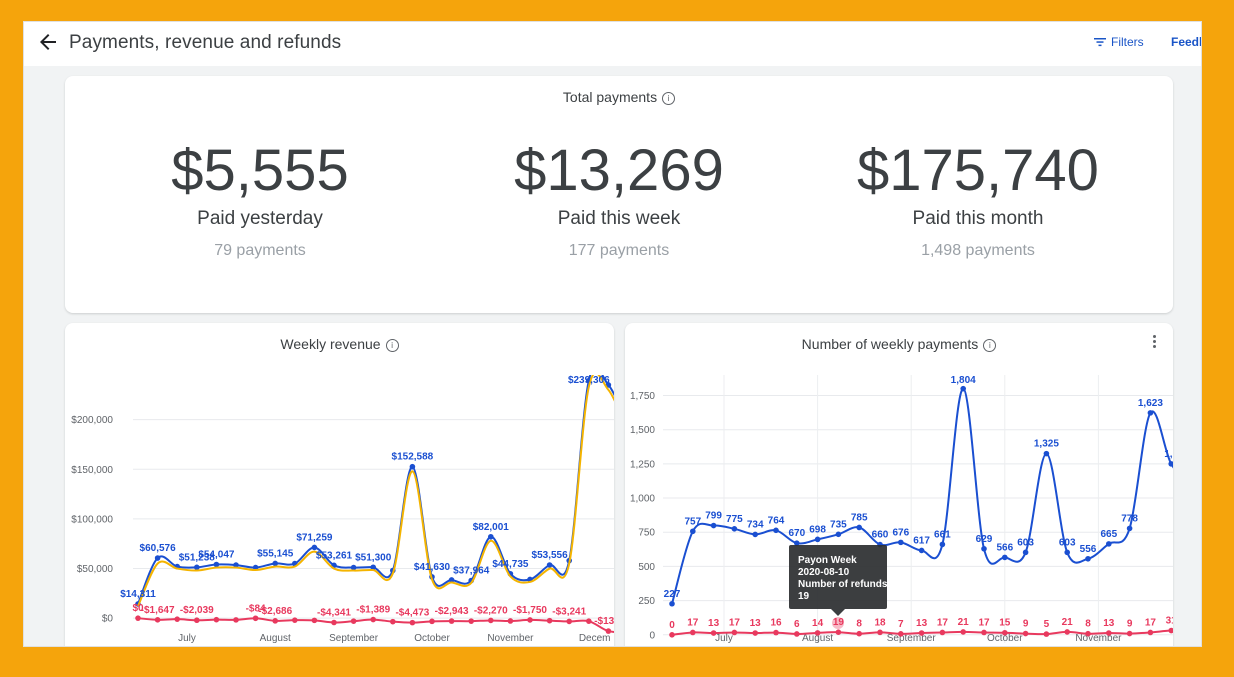 The width and height of the screenshot is (1234, 677). What do you see at coordinates (197, 610) in the screenshot?
I see `data-label: -$2,039` at bounding box center [197, 610].